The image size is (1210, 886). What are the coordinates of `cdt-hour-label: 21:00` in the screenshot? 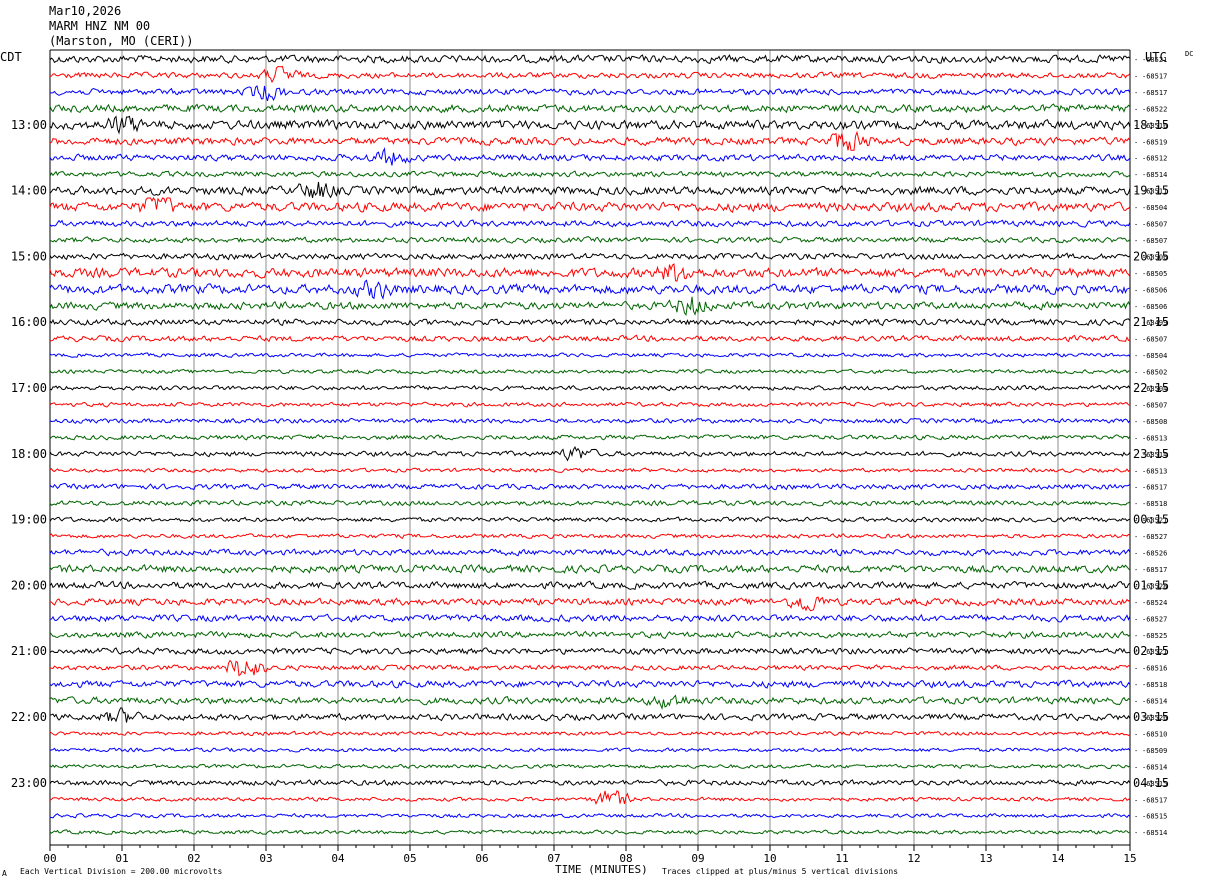 It's located at (29, 651).